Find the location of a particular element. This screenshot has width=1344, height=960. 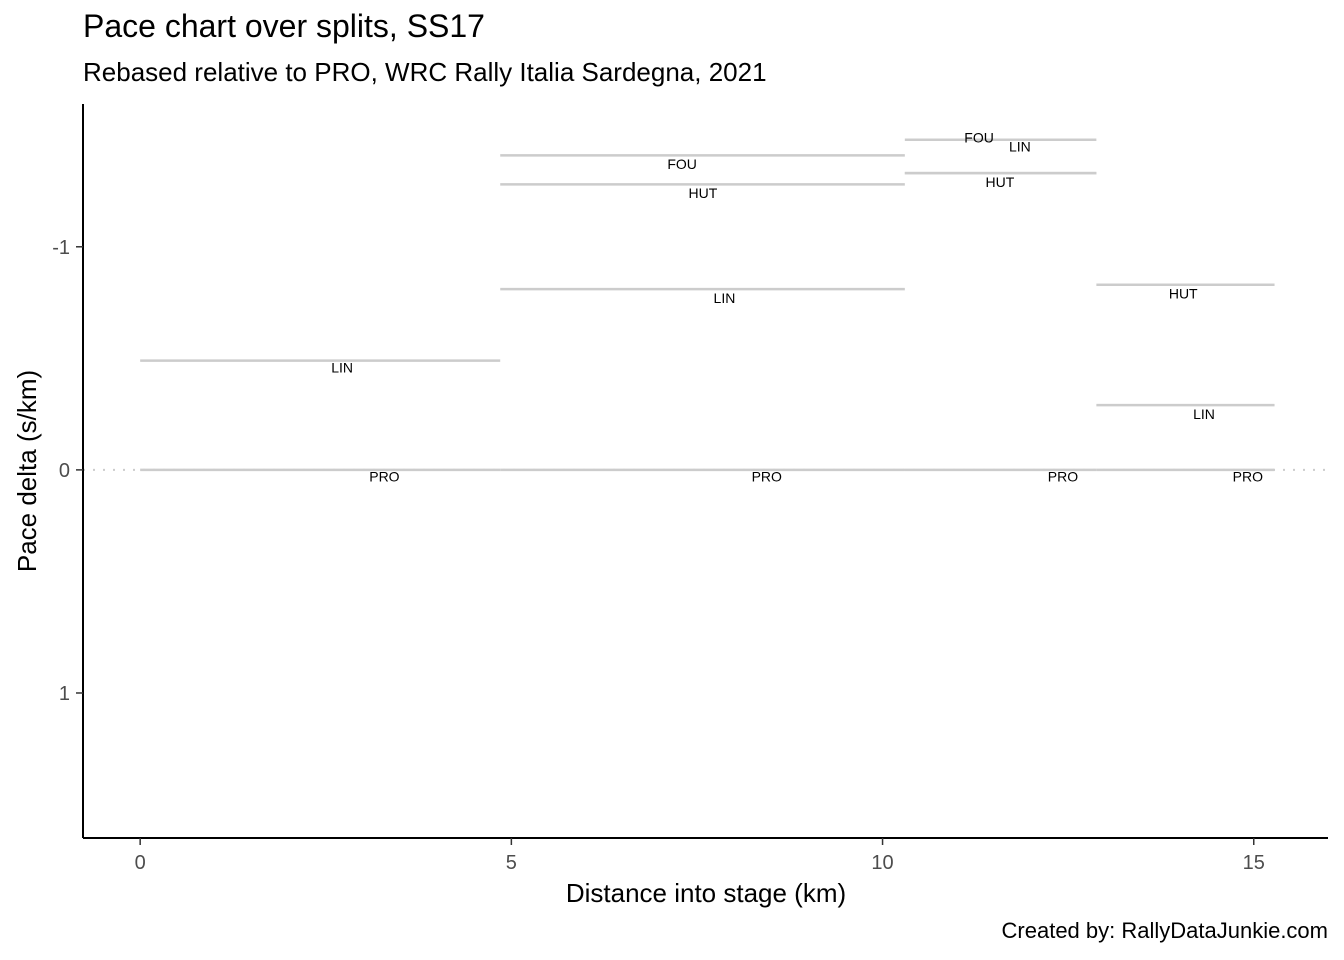

segment-label-hut-10: HUT is located at coordinates (1183, 294).